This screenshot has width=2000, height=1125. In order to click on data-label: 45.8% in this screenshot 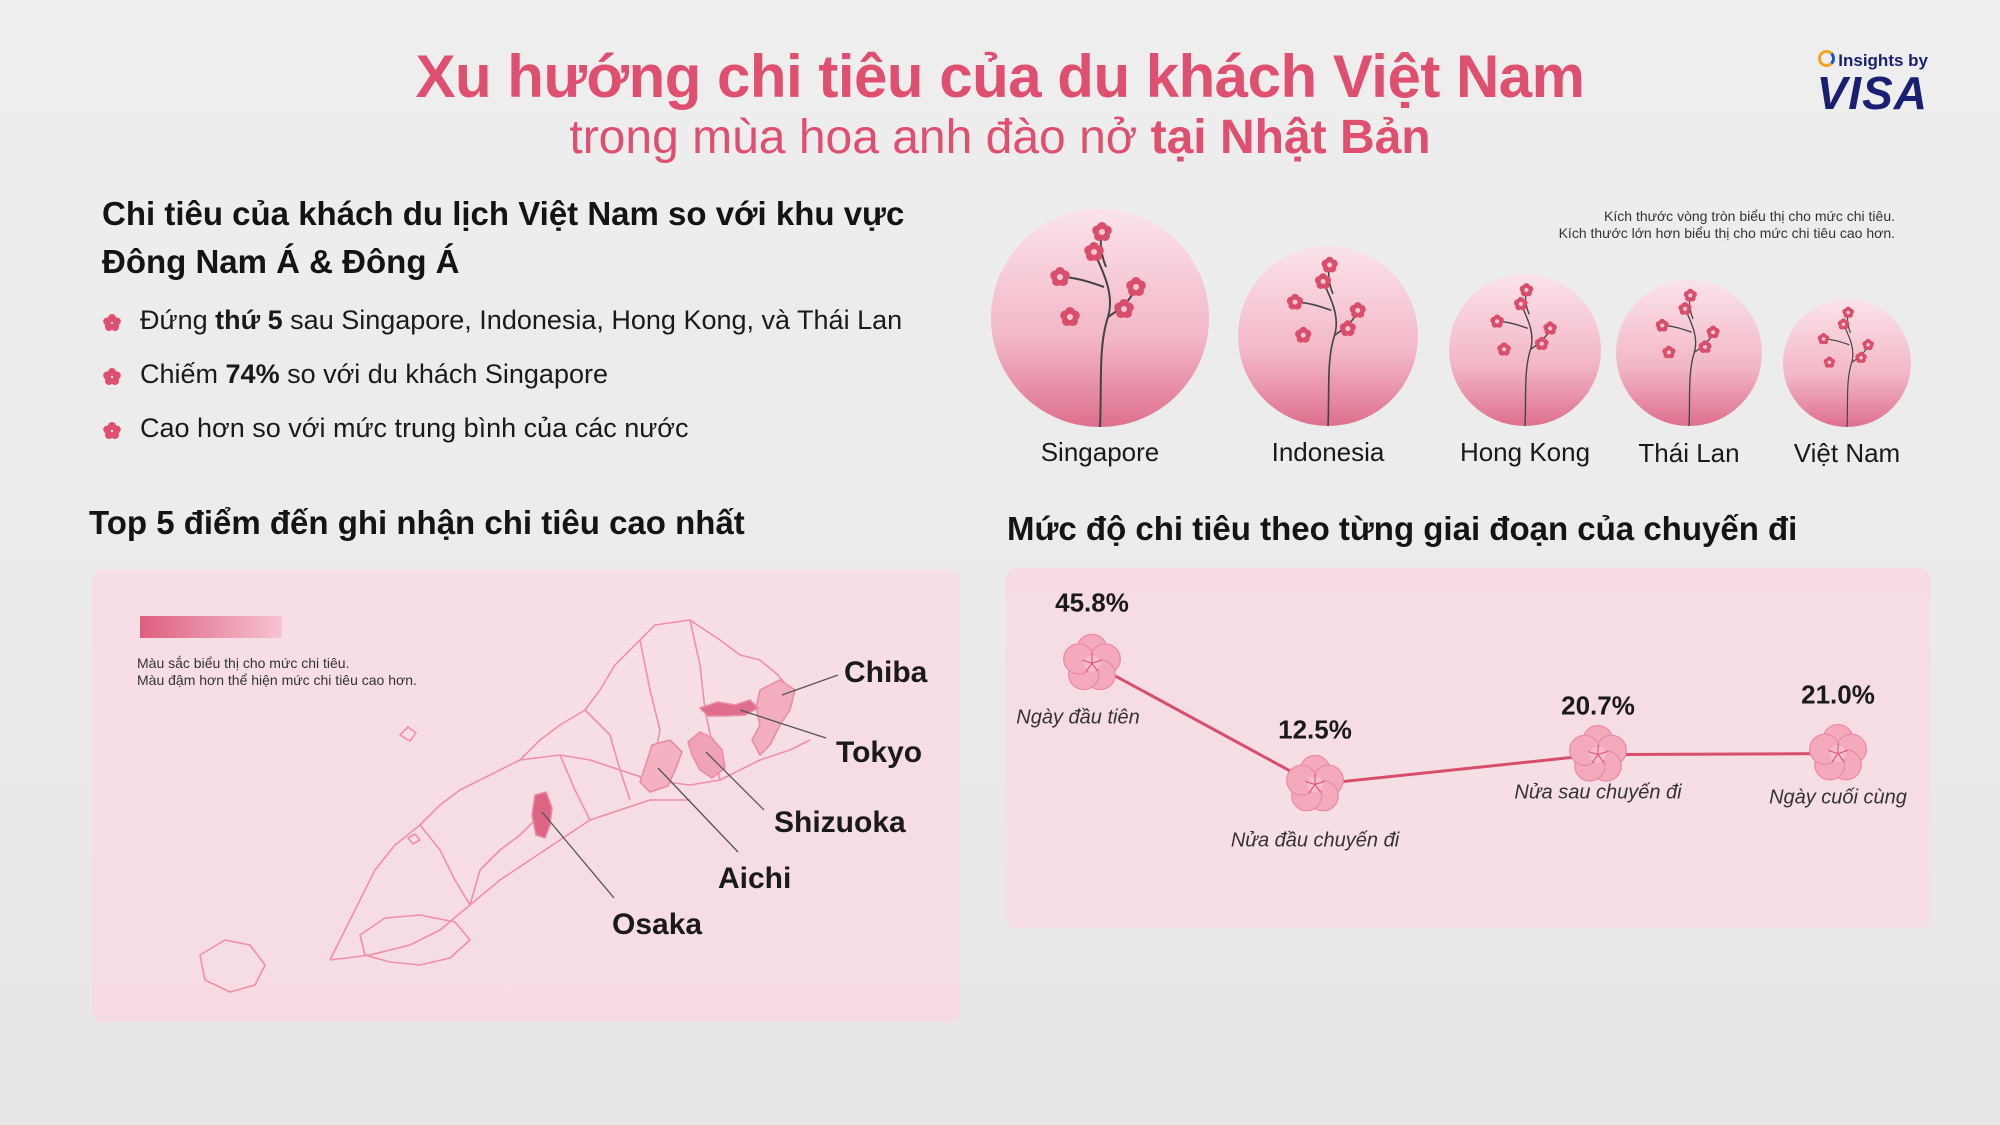, I will do `click(1092, 602)`.